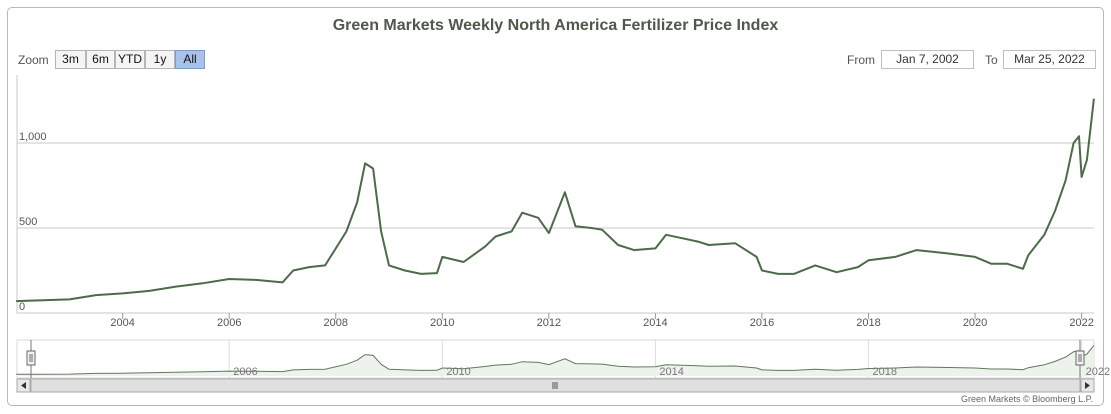 This screenshot has height=414, width=1111. Describe the element at coordinates (927, 59) in the screenshot. I see `from-date-input: Jan 7, 2002` at that location.